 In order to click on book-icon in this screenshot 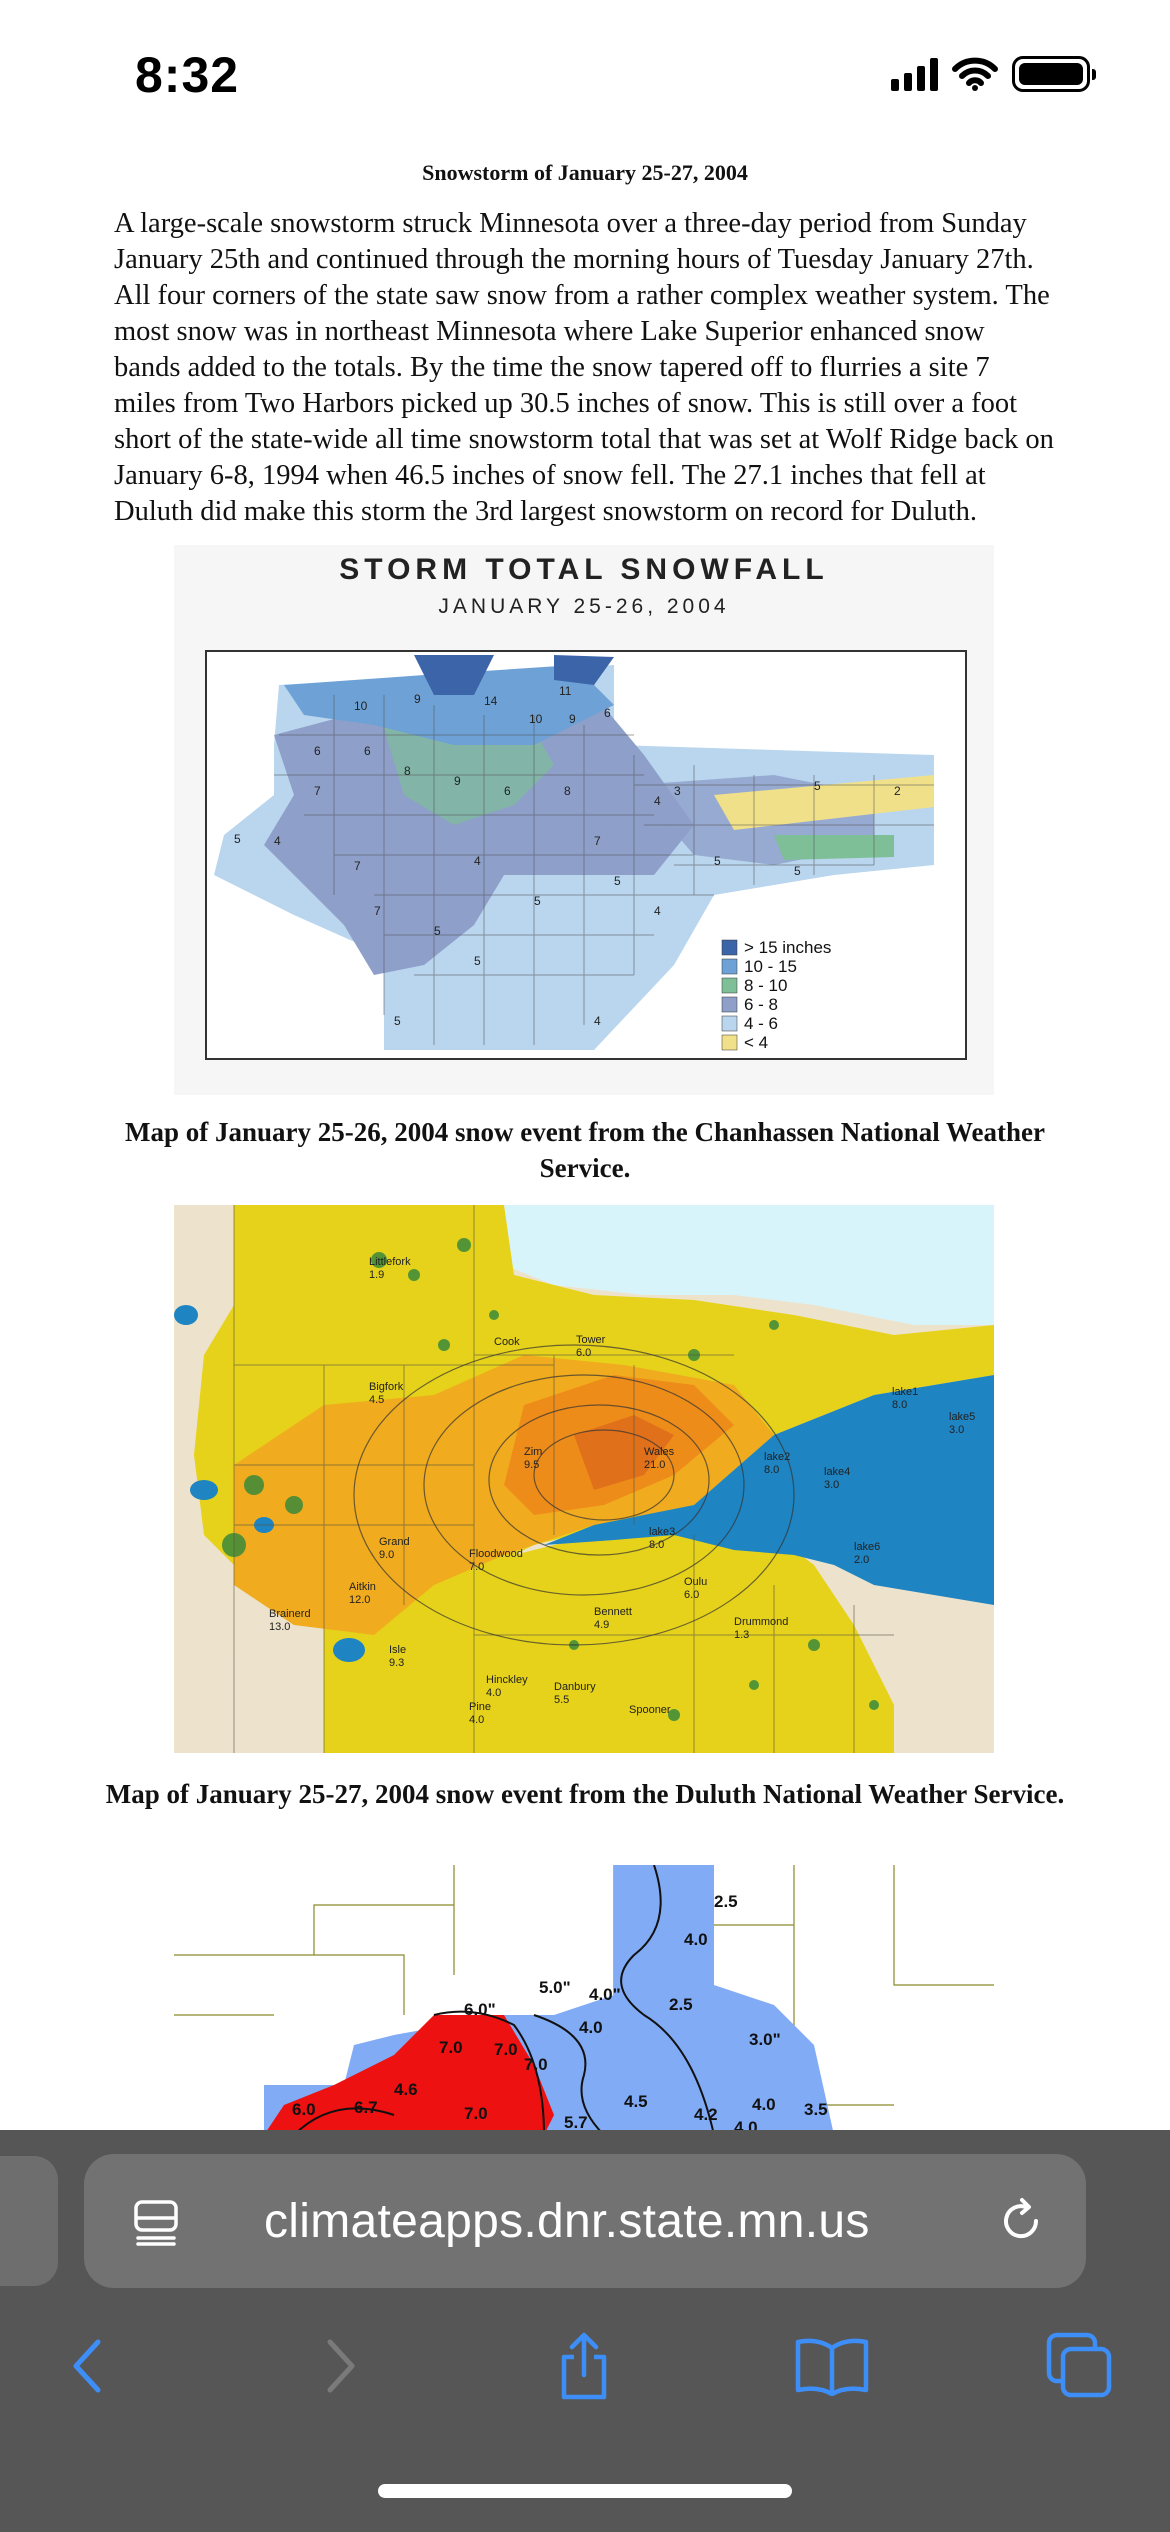, I will do `click(832, 2367)`.